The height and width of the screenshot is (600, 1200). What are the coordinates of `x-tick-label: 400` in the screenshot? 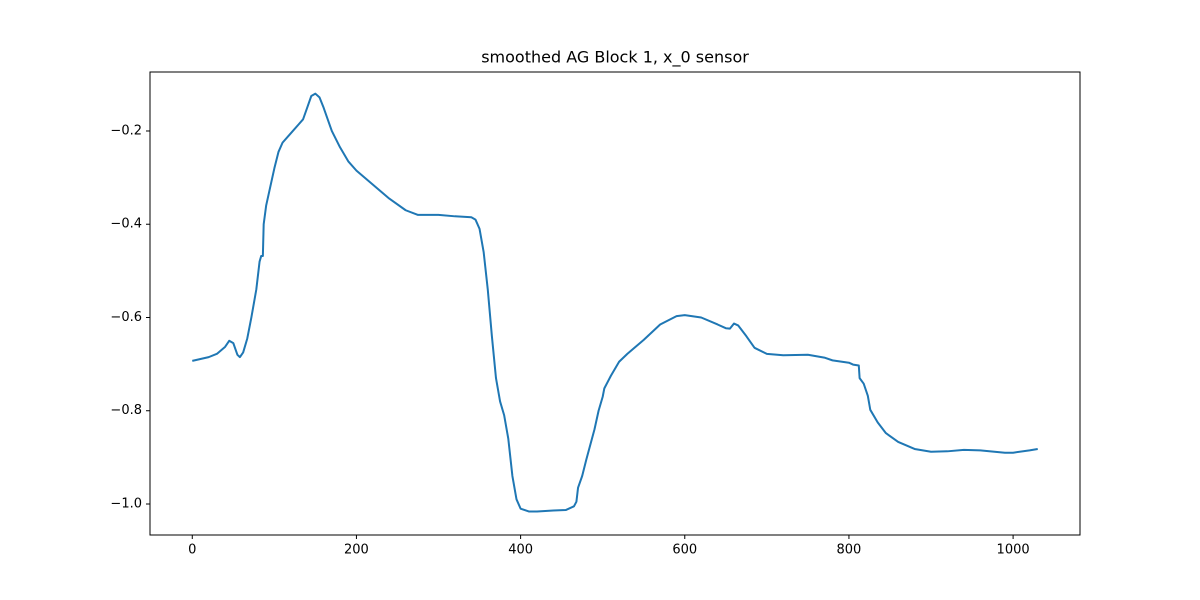 It's located at (520, 550).